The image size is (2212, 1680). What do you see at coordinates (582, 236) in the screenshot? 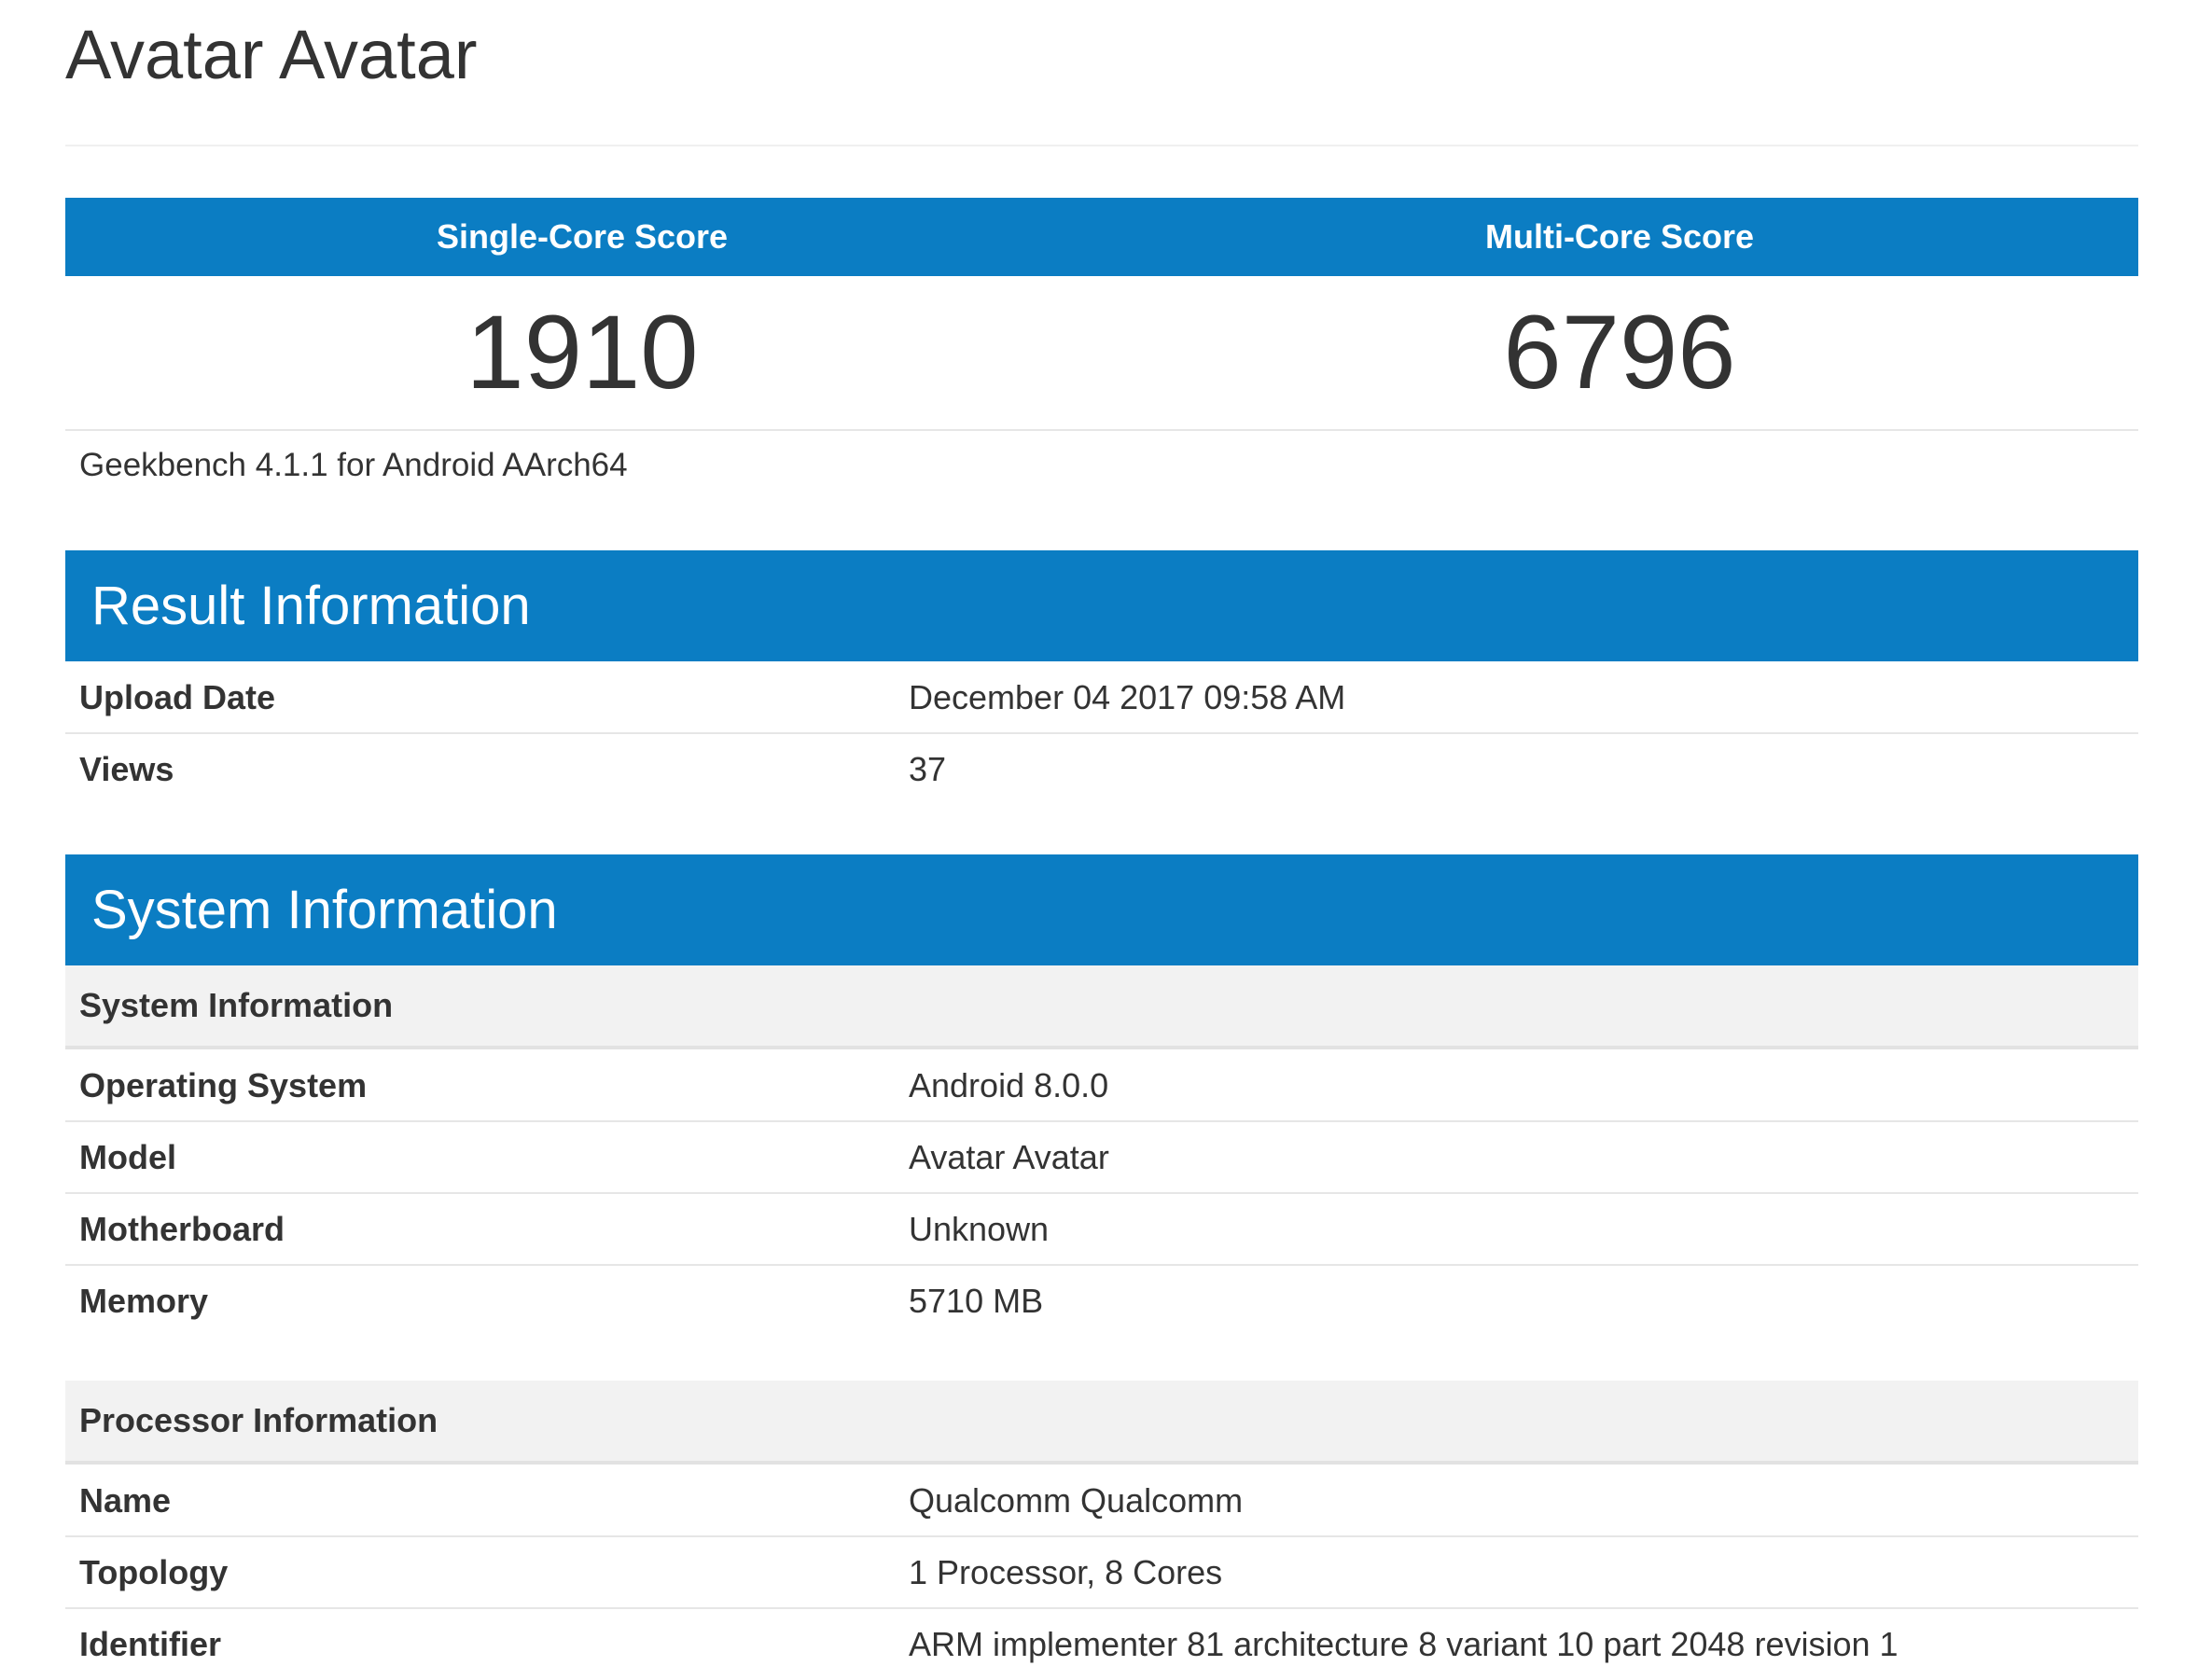
I see `score-label: Single-Core Score` at bounding box center [582, 236].